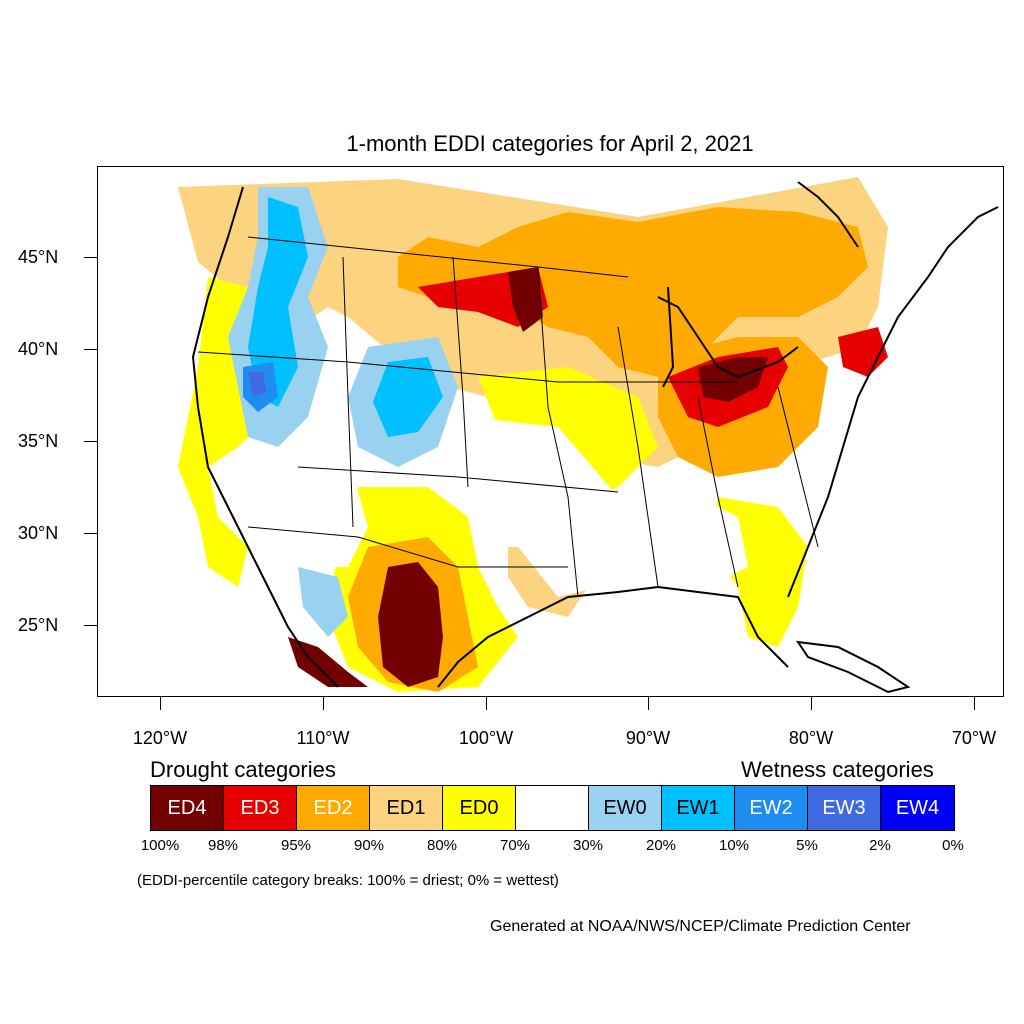 Image resolution: width=1024 pixels, height=1024 pixels. I want to click on legend-box-neutral, so click(552, 808).